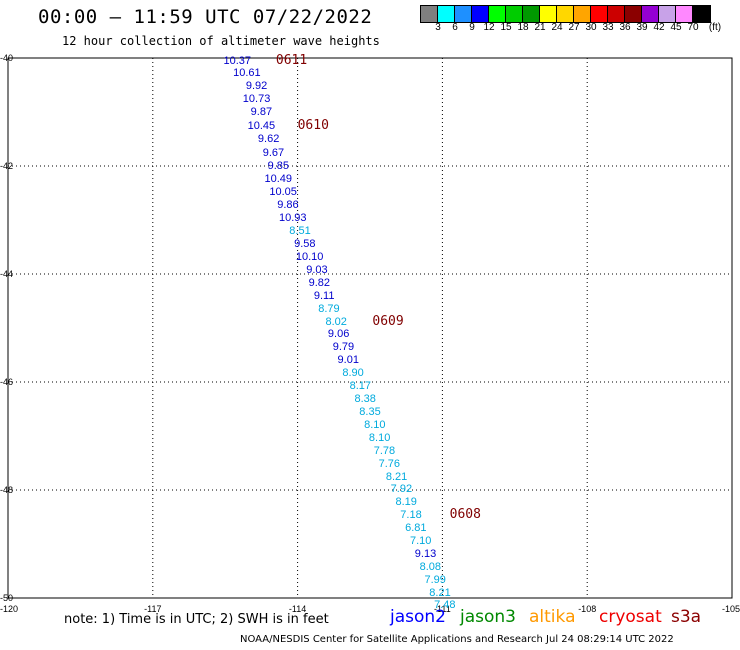 Image resolution: width=740 pixels, height=650 pixels. I want to click on color-scale-label: 24, so click(557, 27).